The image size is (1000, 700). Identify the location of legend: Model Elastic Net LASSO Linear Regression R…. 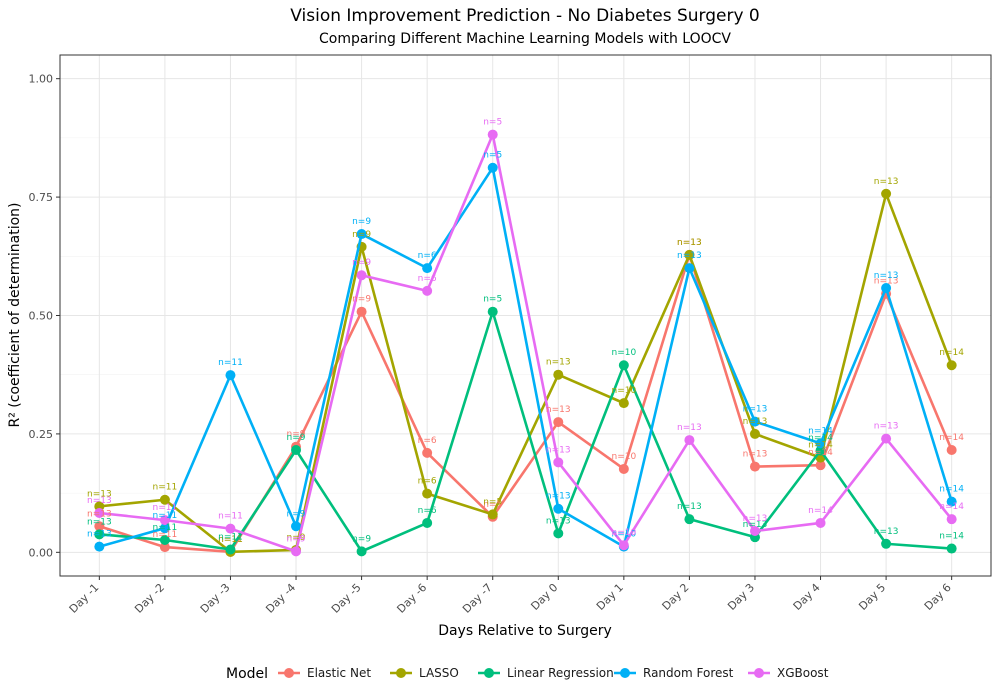
(527, 674).